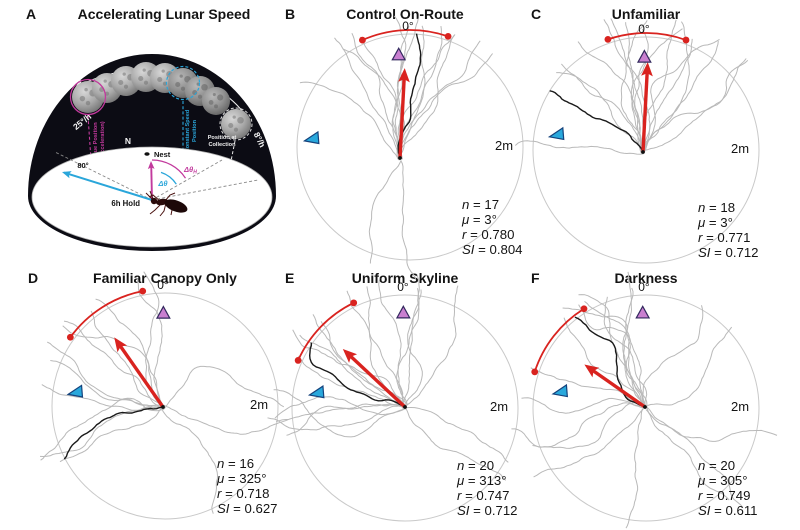 The height and width of the screenshot is (530, 800). I want to click on panel-title-f: Darkness, so click(646, 278).